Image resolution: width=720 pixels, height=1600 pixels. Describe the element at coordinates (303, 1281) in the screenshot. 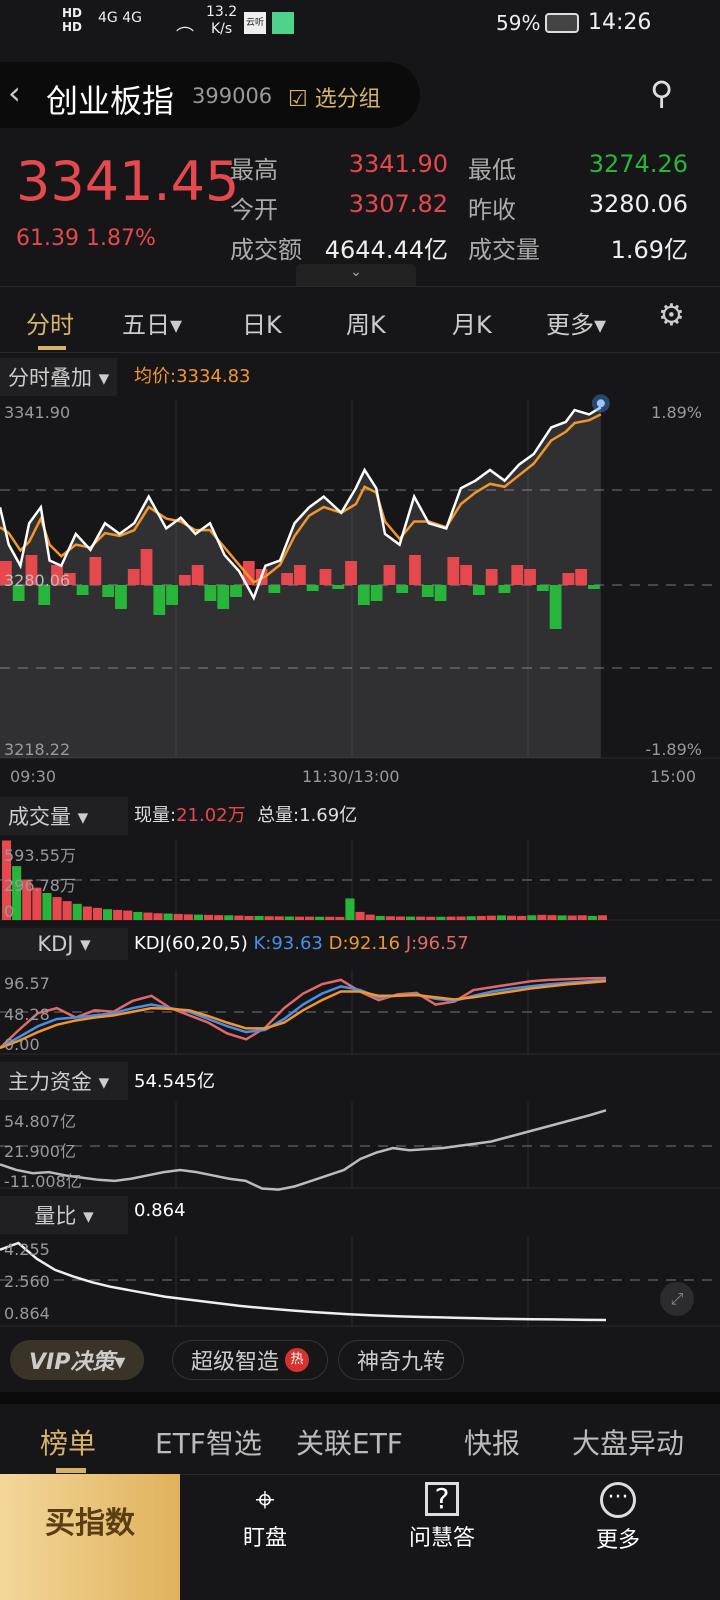

I see `volume-ratio-line` at that location.